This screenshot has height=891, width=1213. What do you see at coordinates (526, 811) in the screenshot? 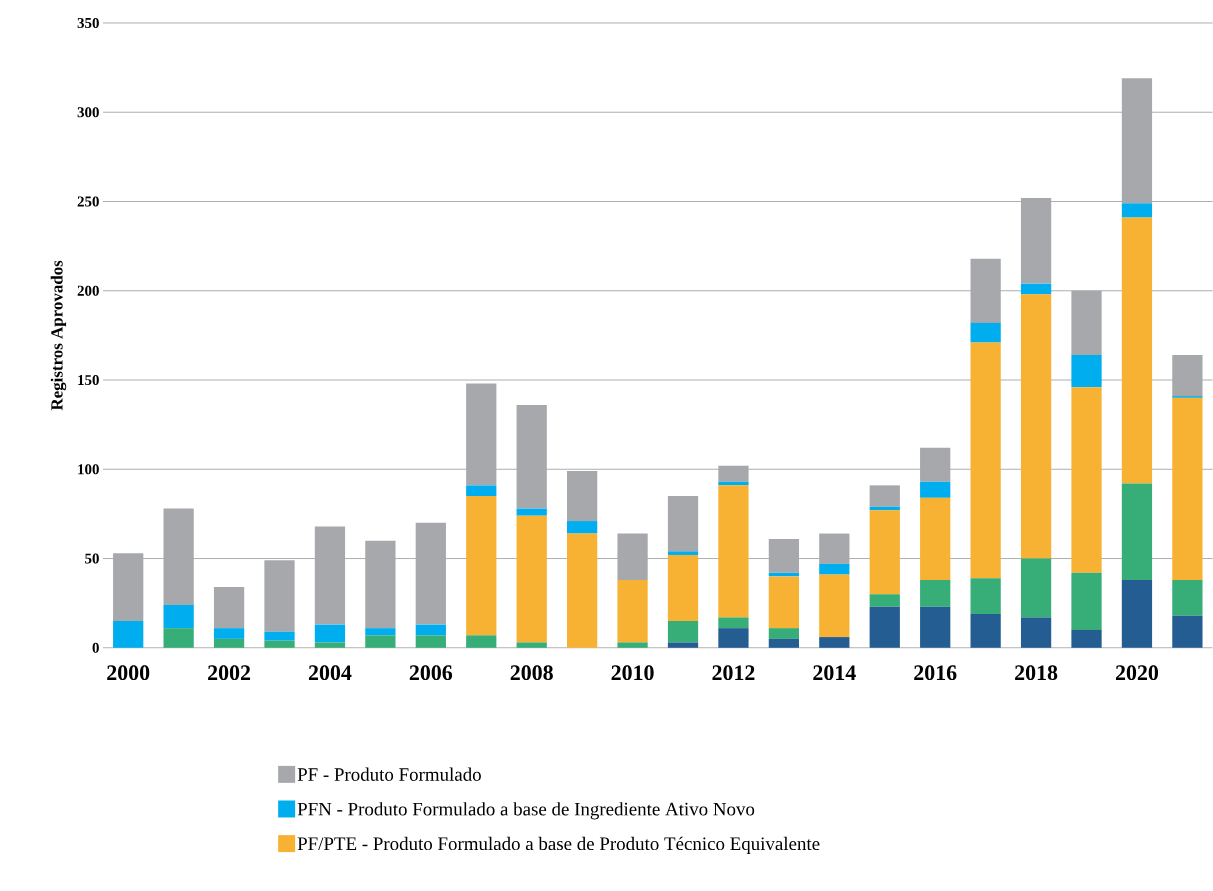
I see `legend-label: PFN - Produto Formulado a base de Ingrediente Ativo Novo` at bounding box center [526, 811].